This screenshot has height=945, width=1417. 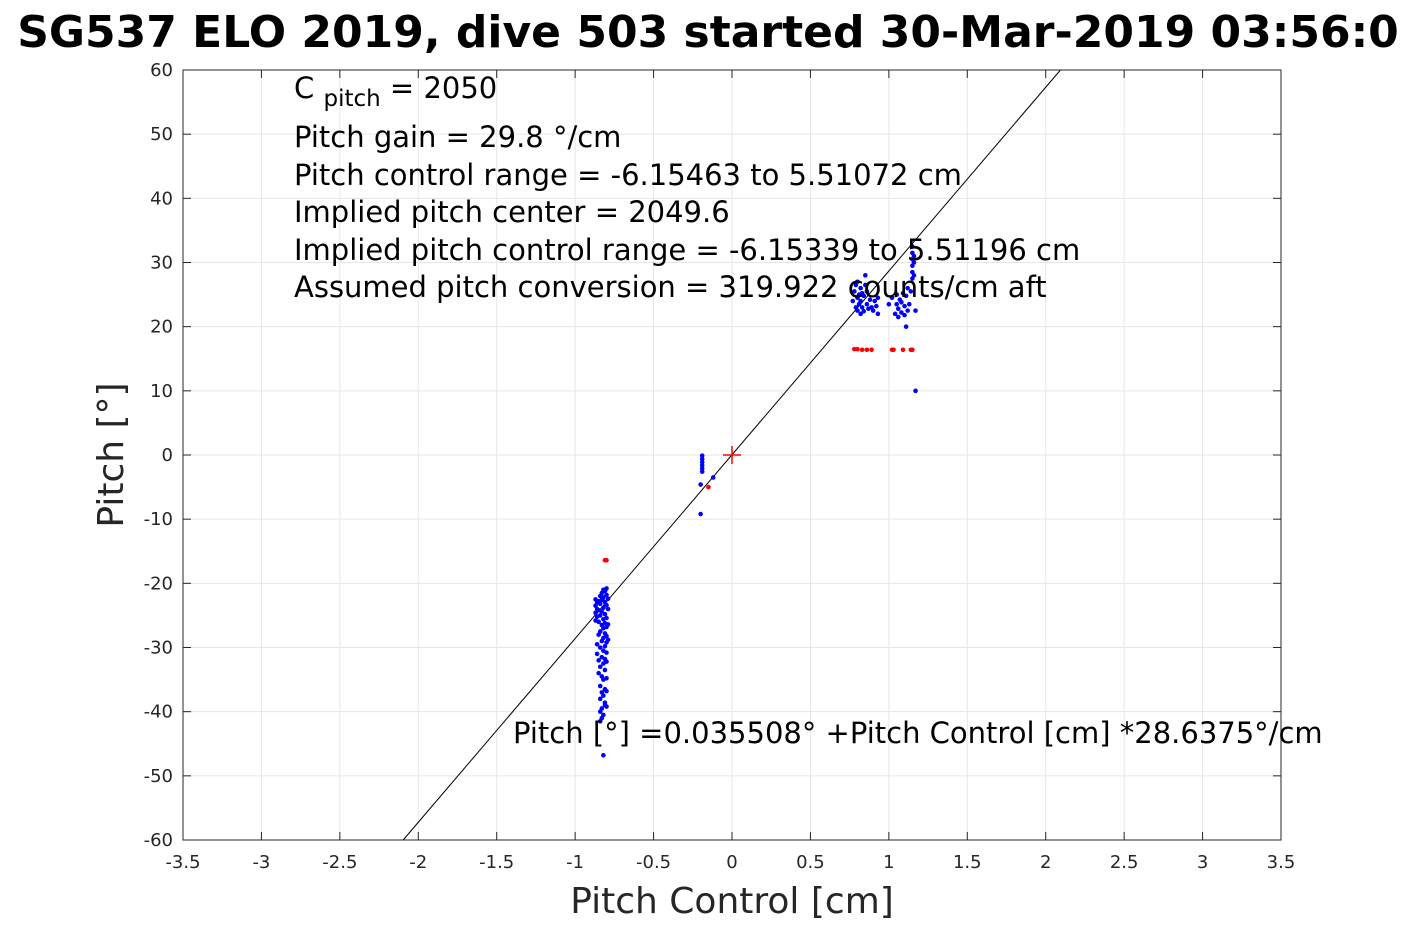 What do you see at coordinates (161, 70) in the screenshot?
I see `y-tick-label: 60` at bounding box center [161, 70].